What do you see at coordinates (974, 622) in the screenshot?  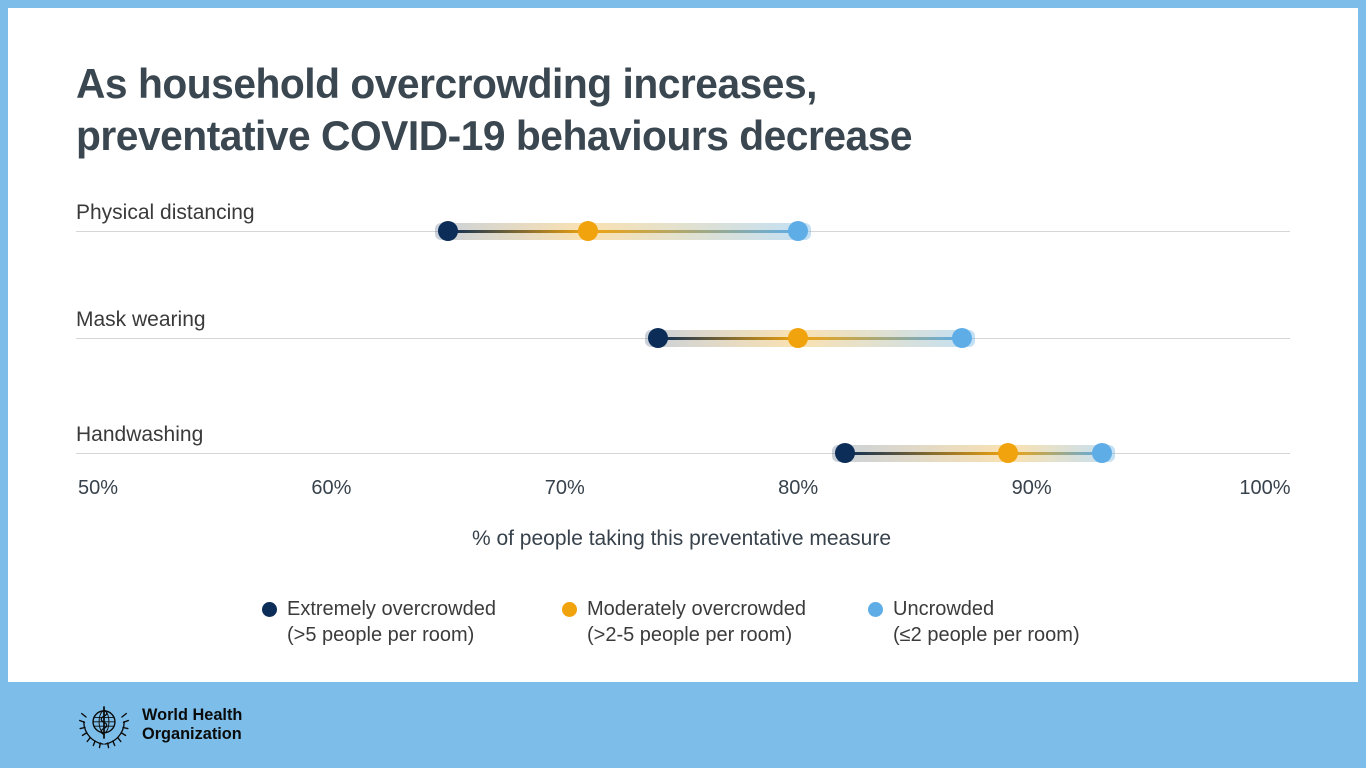 I see `legend-item-uncrowded: Uncrowded (≤2 people per room)` at bounding box center [974, 622].